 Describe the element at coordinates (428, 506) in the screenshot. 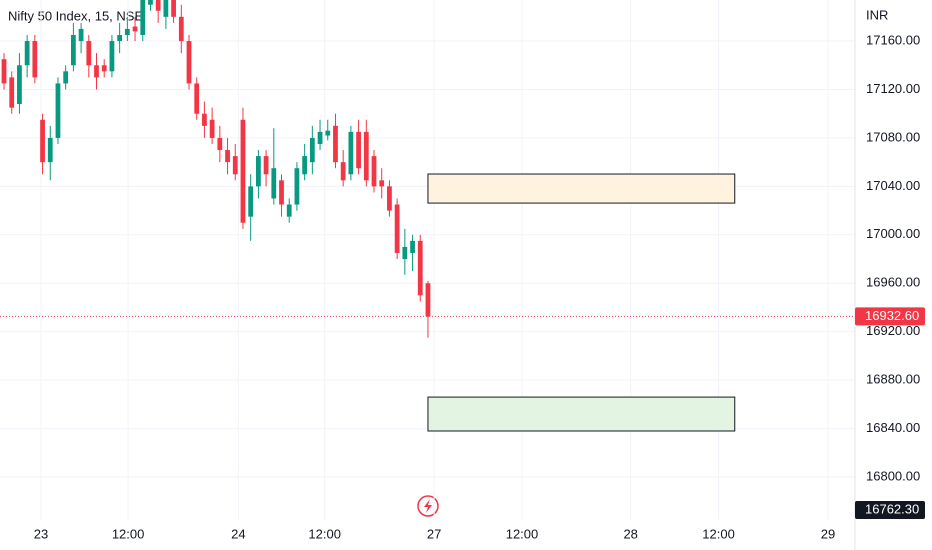

I see `replay-icon` at that location.